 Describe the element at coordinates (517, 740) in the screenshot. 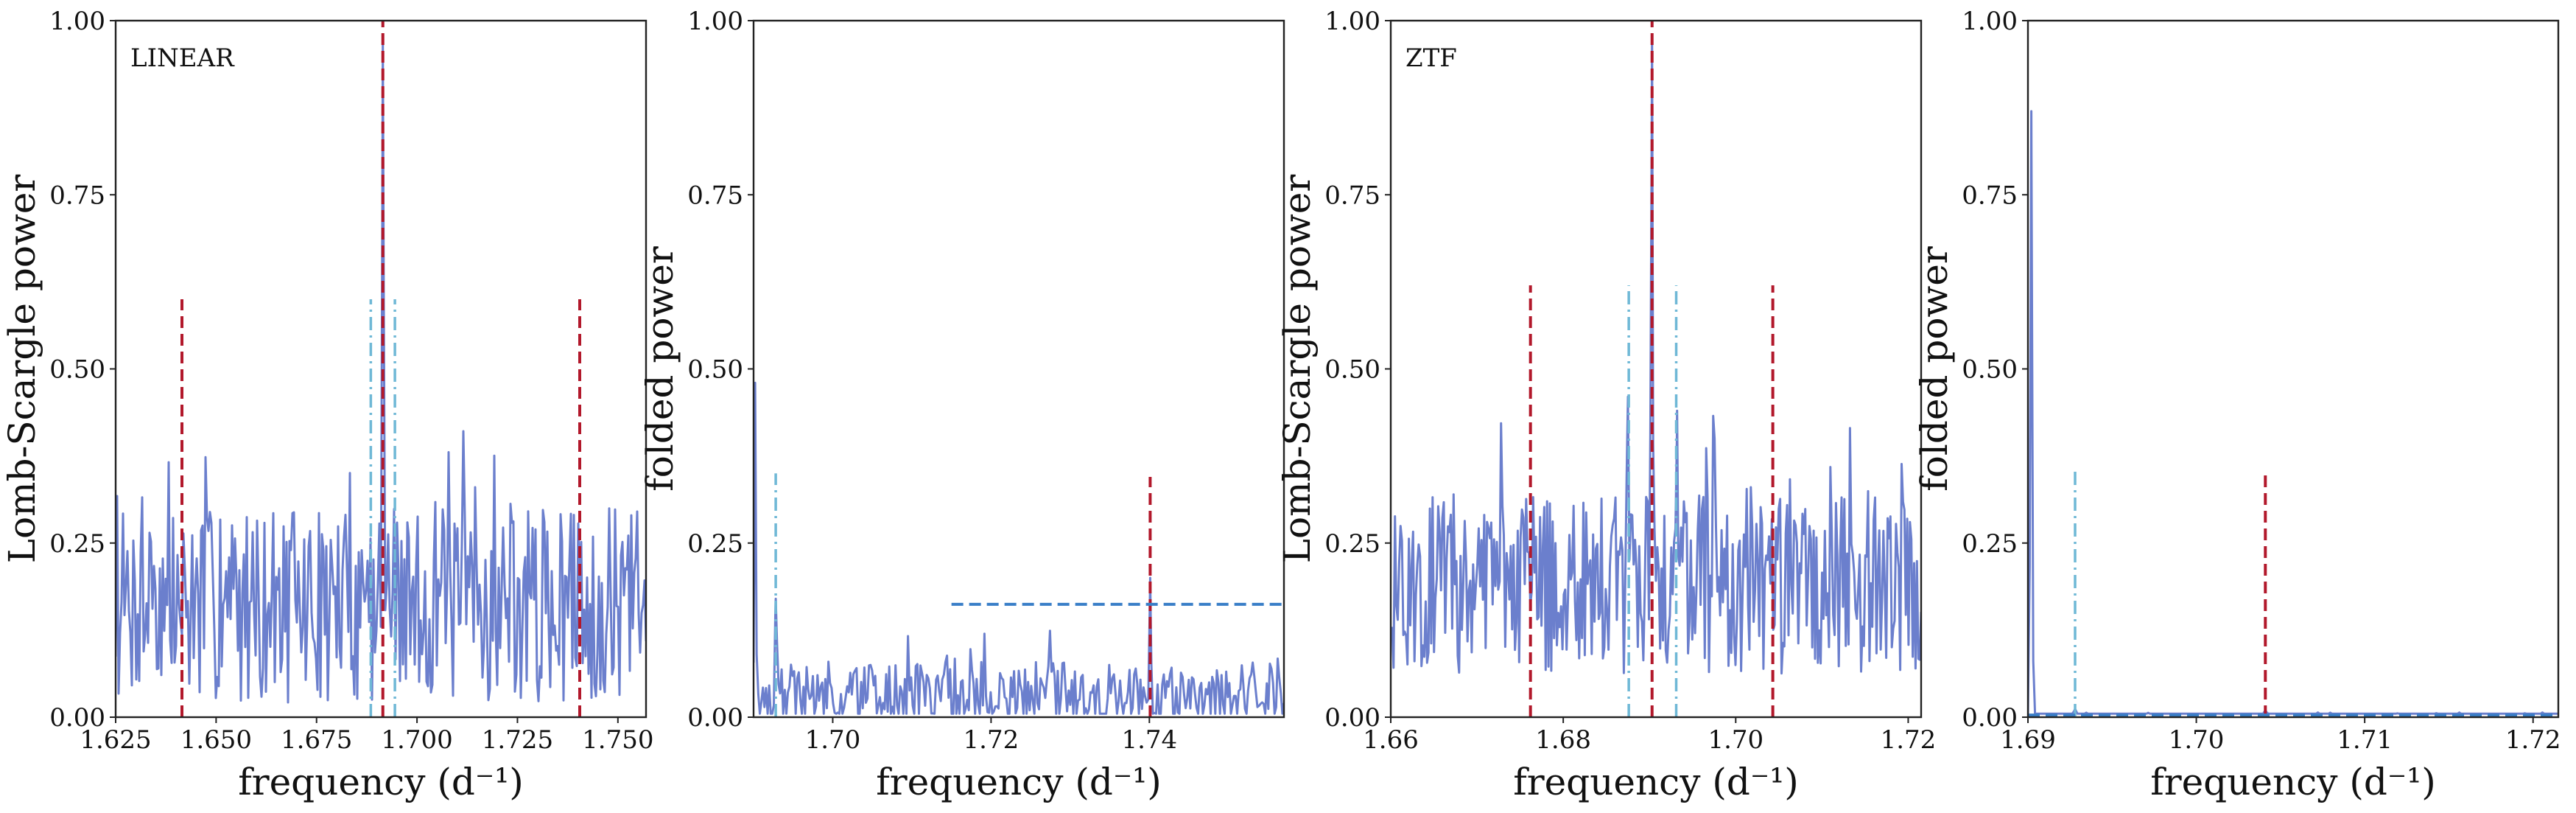

I see `x-tick-label: 1.725` at that location.